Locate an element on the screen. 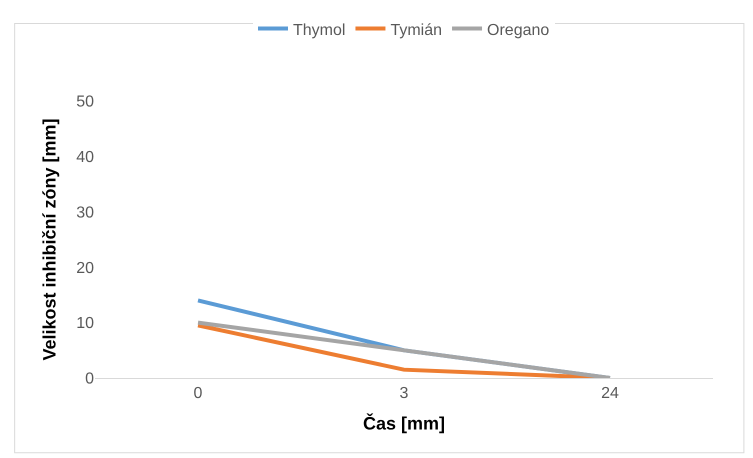 This screenshot has width=753, height=458. legend-label: Oregano is located at coordinates (518, 30).